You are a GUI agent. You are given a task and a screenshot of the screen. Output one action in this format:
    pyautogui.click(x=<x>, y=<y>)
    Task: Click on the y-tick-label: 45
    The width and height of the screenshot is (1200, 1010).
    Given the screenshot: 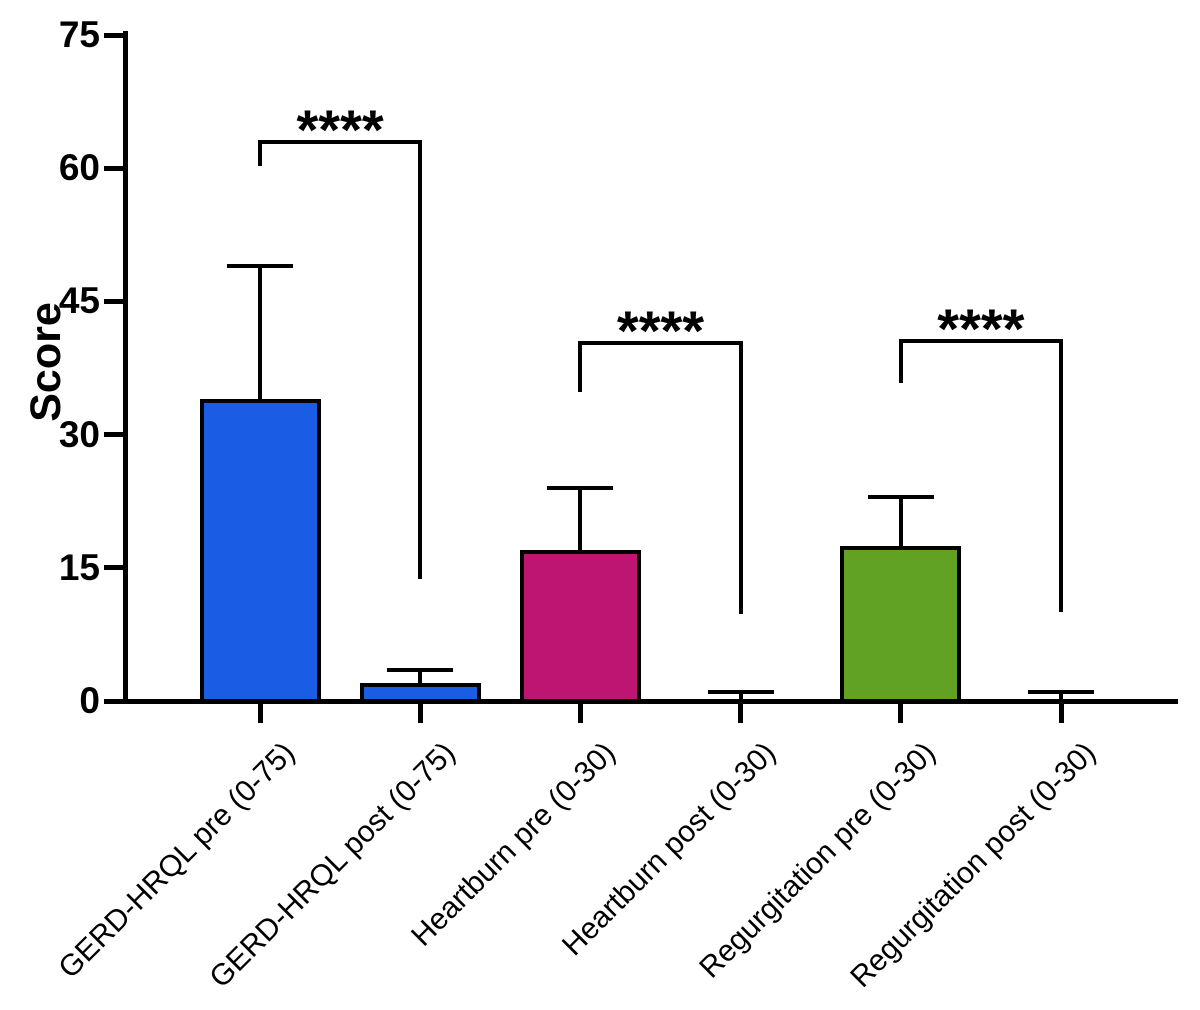 What is the action you would take?
    pyautogui.click(x=79, y=301)
    